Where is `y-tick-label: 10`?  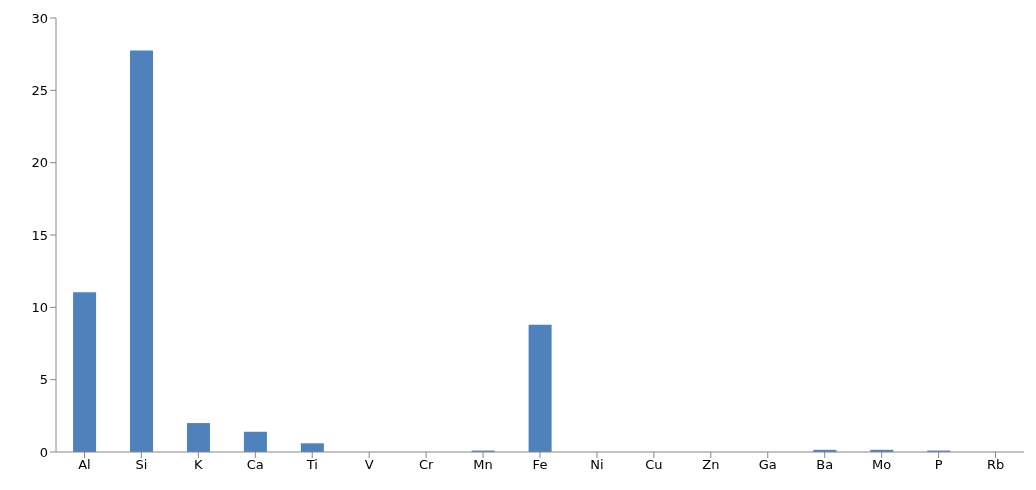
y-tick-label: 10 is located at coordinates (39, 307).